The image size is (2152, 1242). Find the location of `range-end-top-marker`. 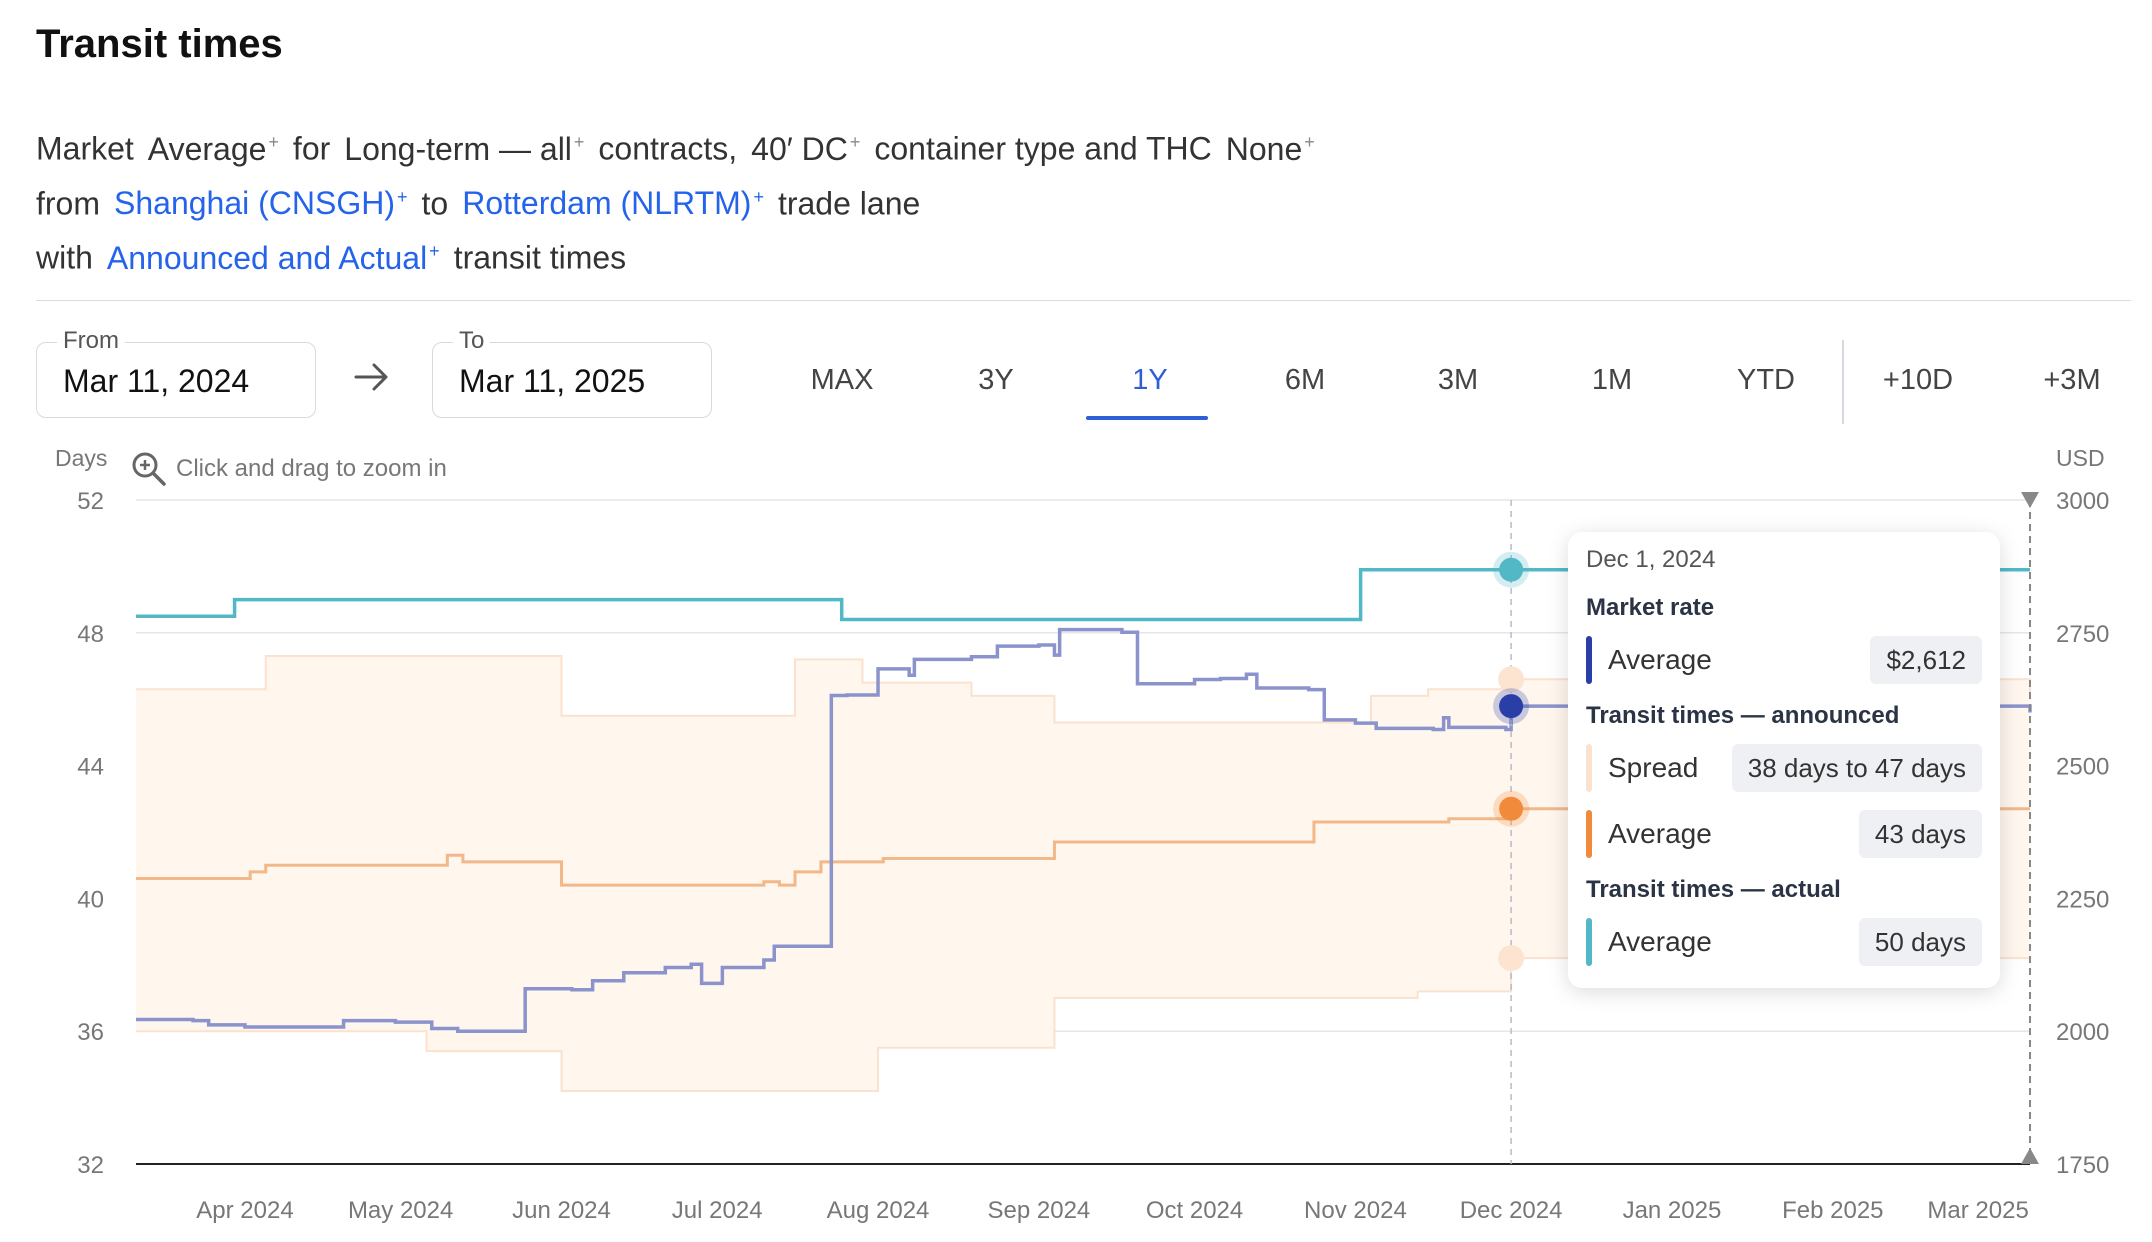

range-end-top-marker is located at coordinates (2030, 500).